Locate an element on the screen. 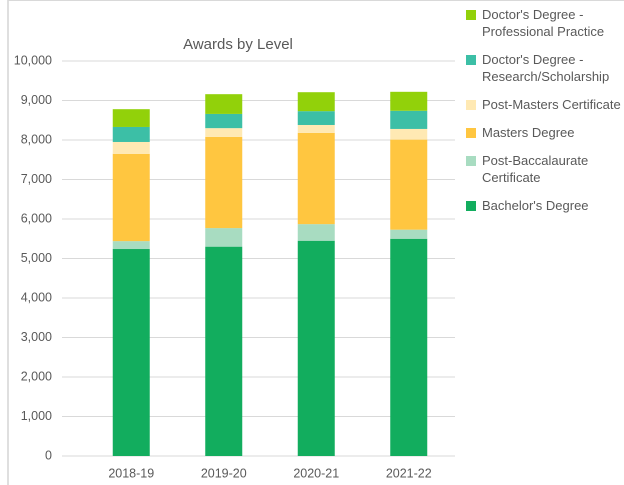  y-tick-label: 9,000 is located at coordinates (36, 100).